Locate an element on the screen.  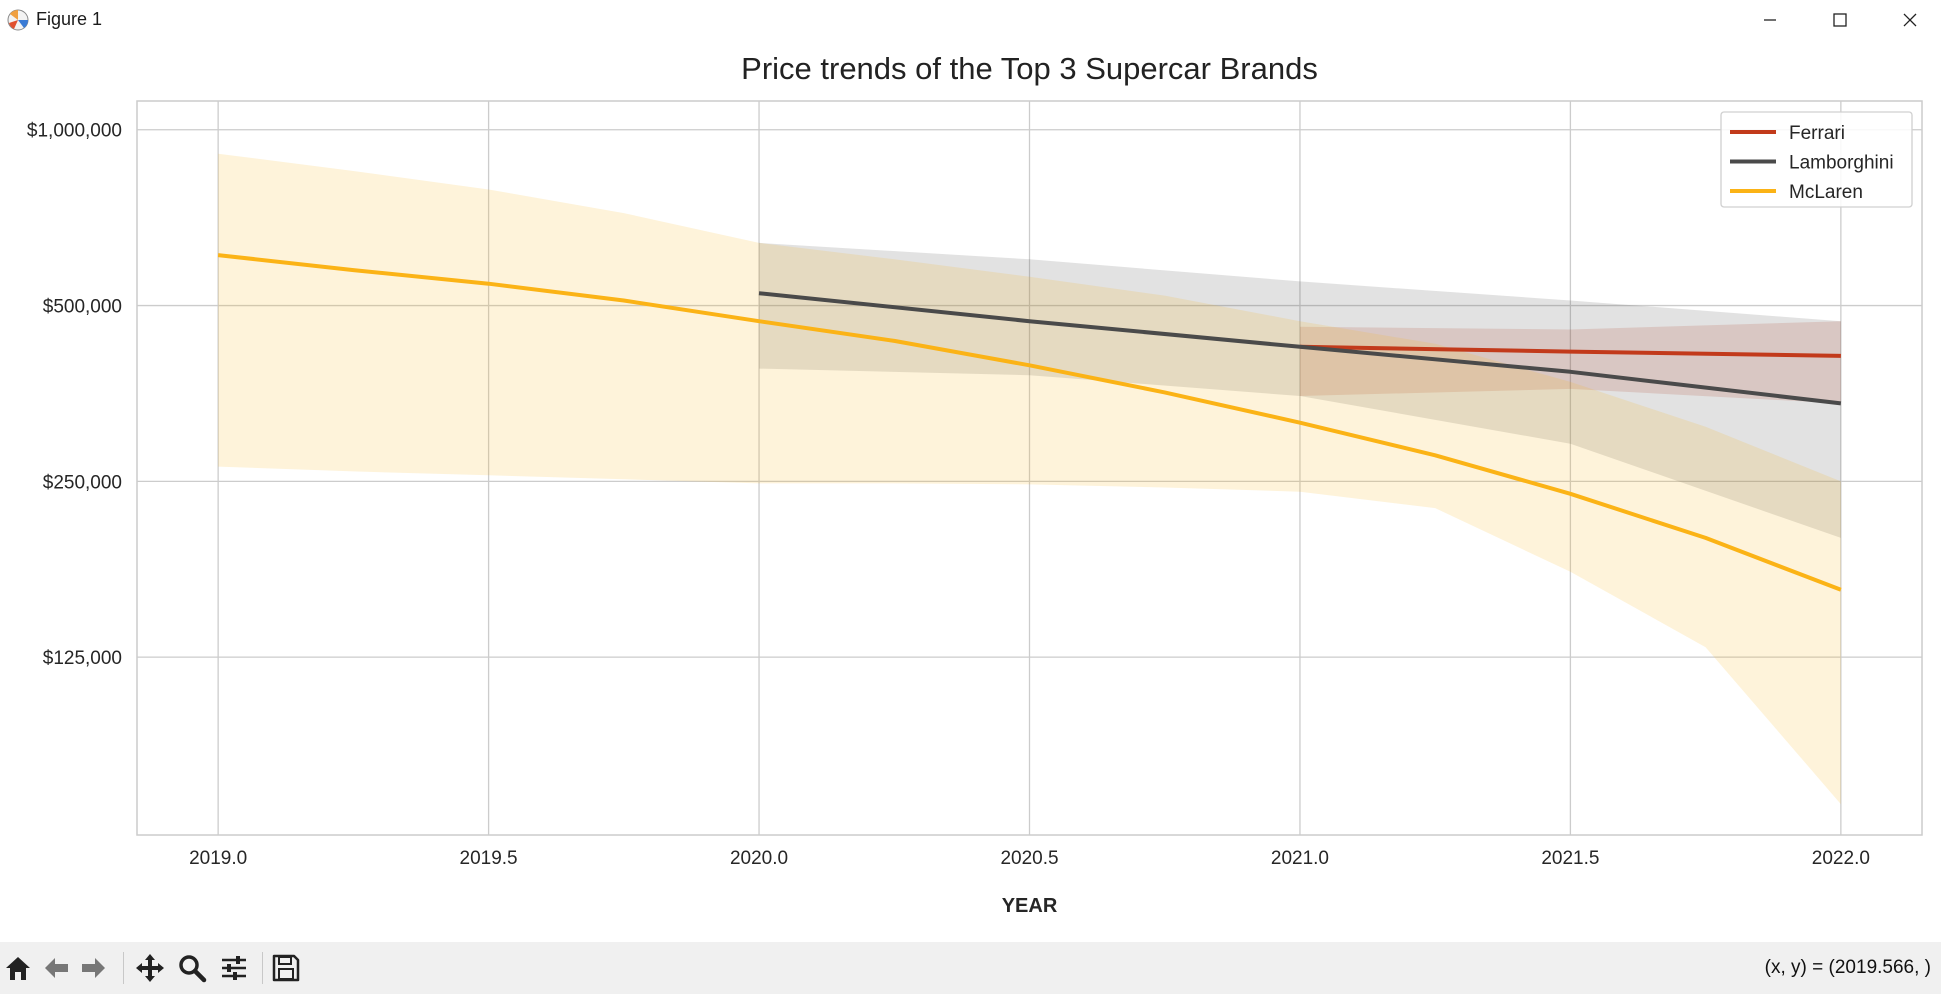
configure-subplots-button is located at coordinates (234, 968).